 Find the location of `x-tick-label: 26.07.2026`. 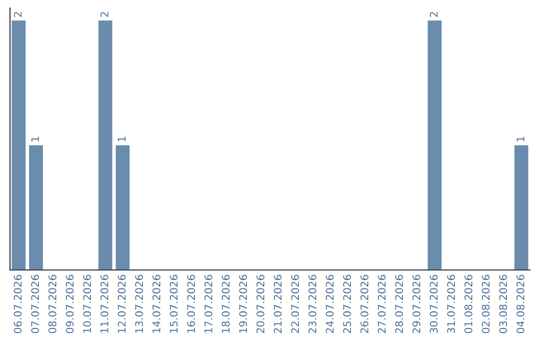

x-tick-label: 26.07.2026 is located at coordinates (364, 304).